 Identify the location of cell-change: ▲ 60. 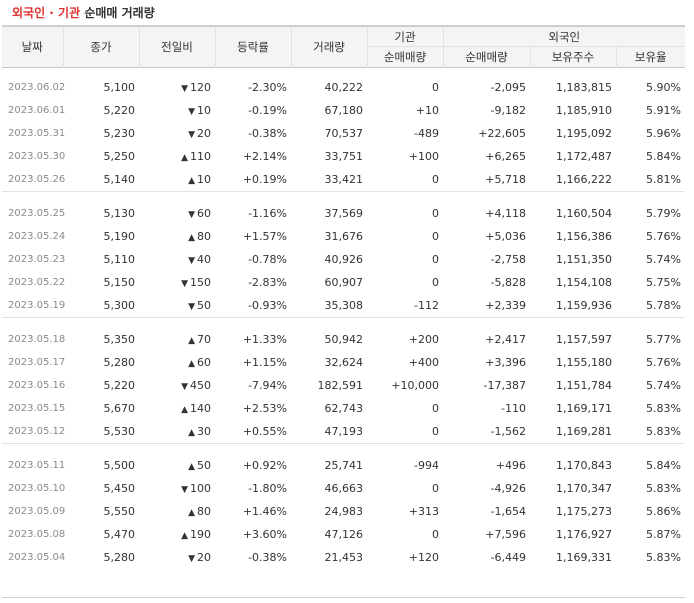
(177, 362).